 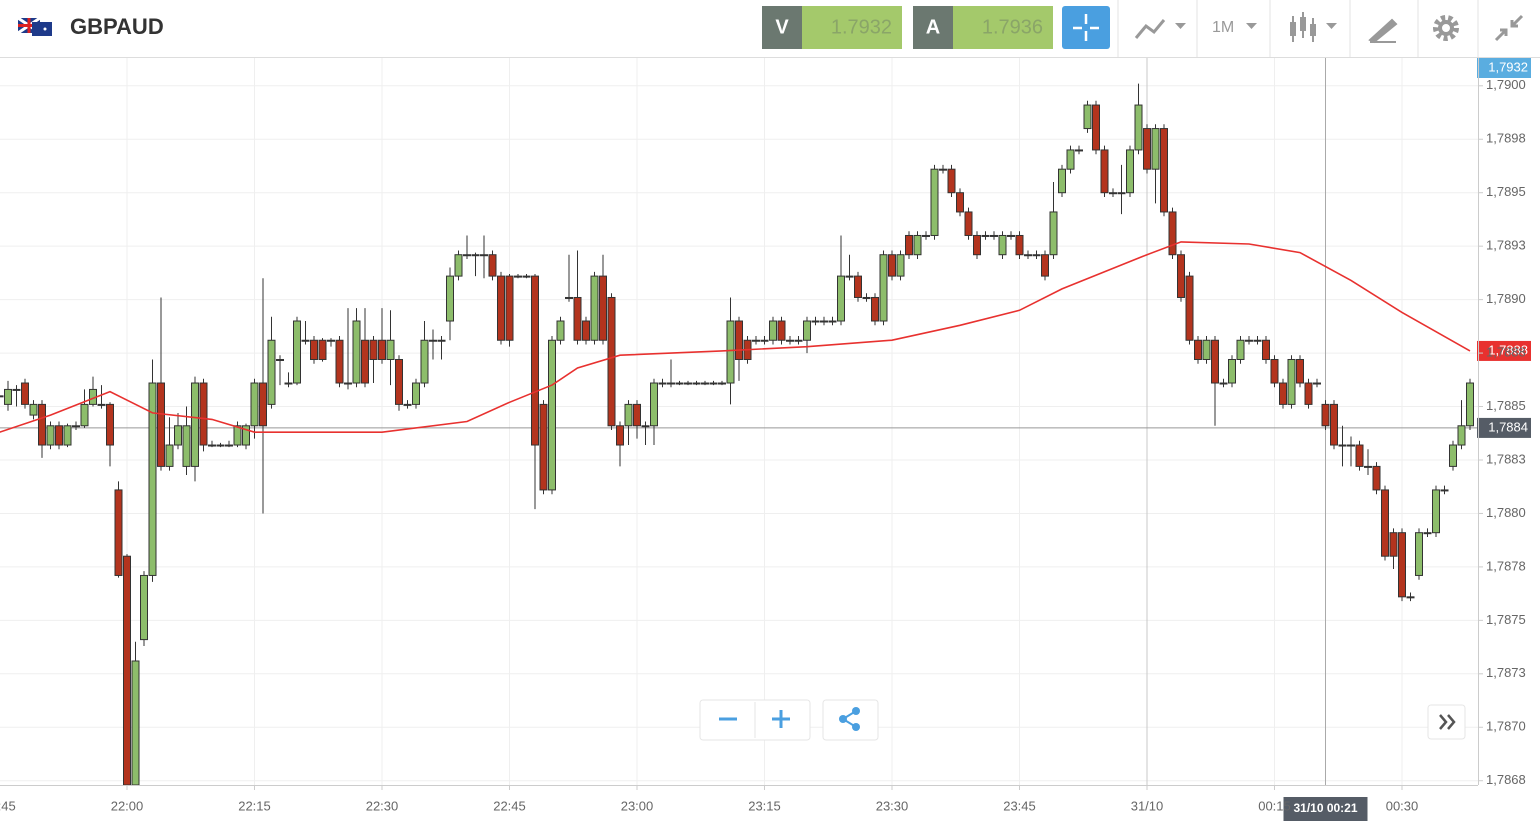 I want to click on share-button, so click(x=850, y=720).